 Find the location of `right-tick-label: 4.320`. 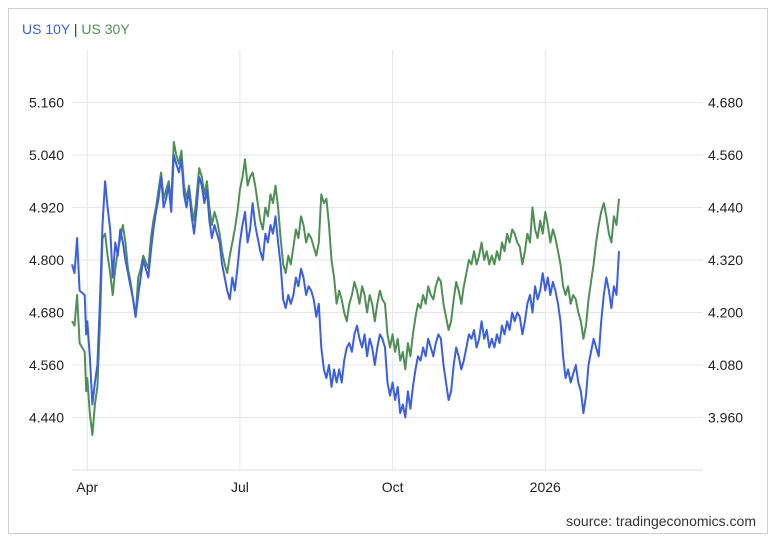

right-tick-label: 4.320 is located at coordinates (725, 260).